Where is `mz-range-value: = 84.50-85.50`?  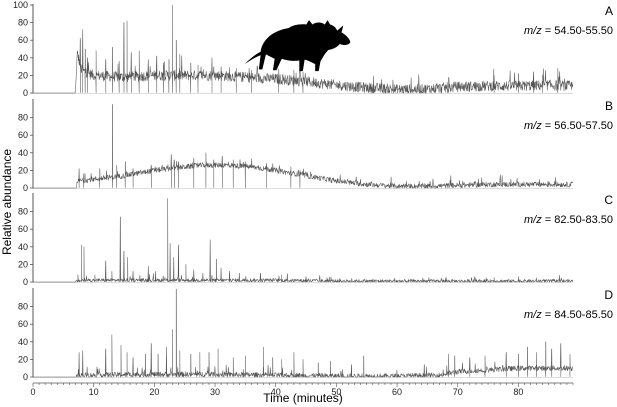
mz-range-value: = 84.50-85.50 is located at coordinates (577, 315).